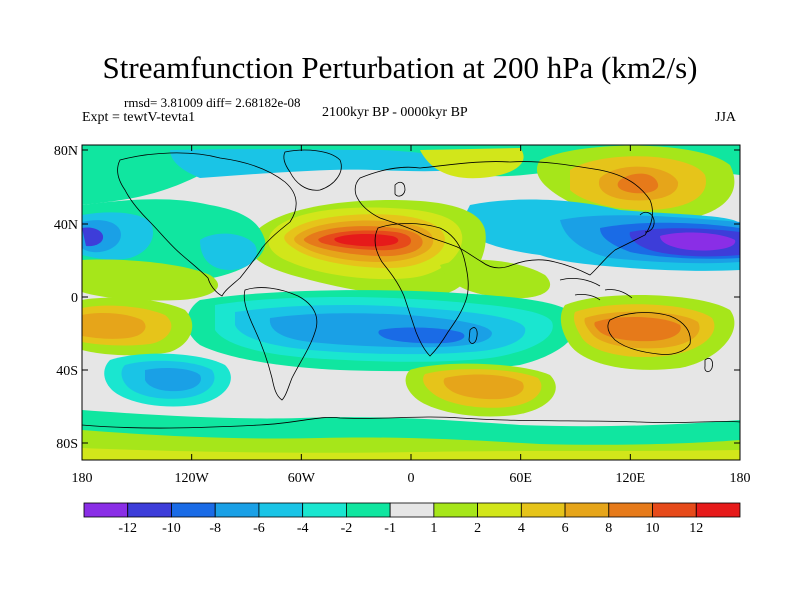  I want to click on lon-label-0: 0, so click(411, 478).